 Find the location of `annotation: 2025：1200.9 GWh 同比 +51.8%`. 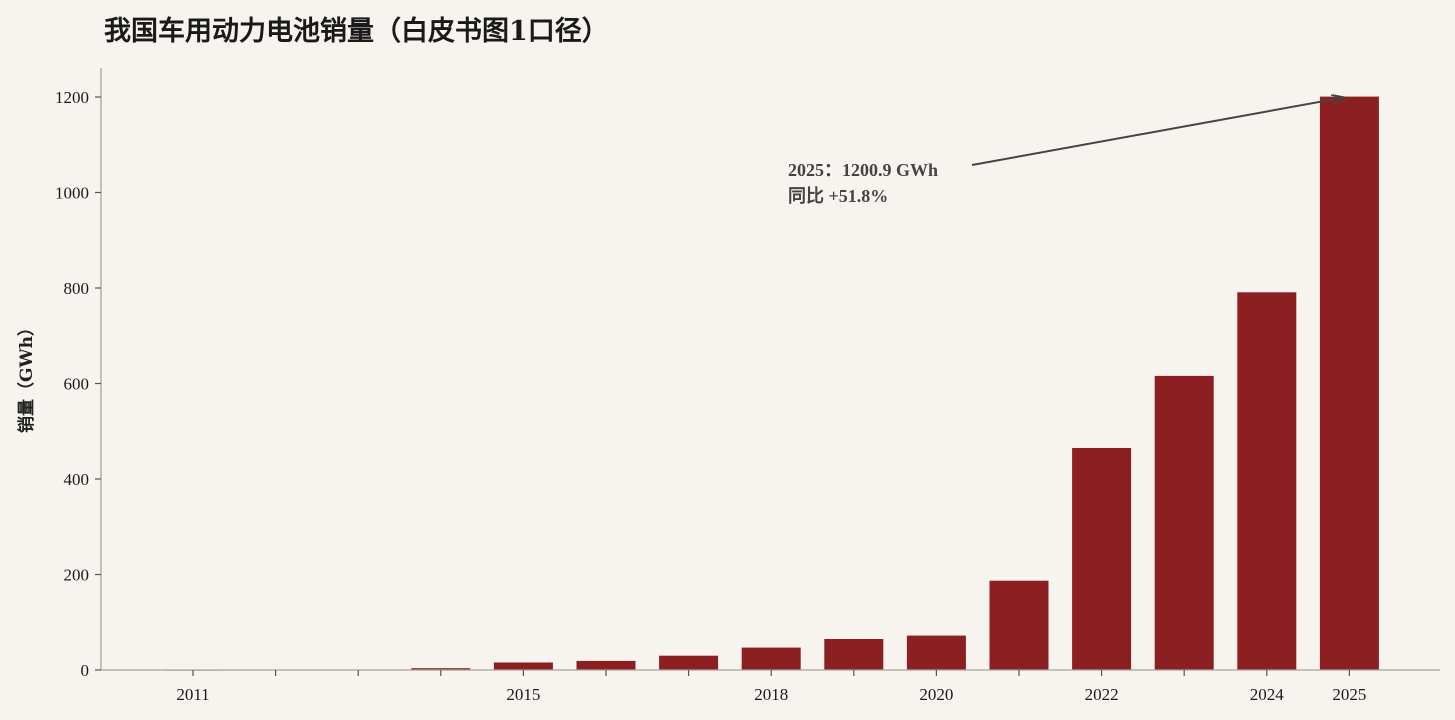

annotation: 2025：1200.9 GWh 同比 +51.8% is located at coordinates (1065, 152).